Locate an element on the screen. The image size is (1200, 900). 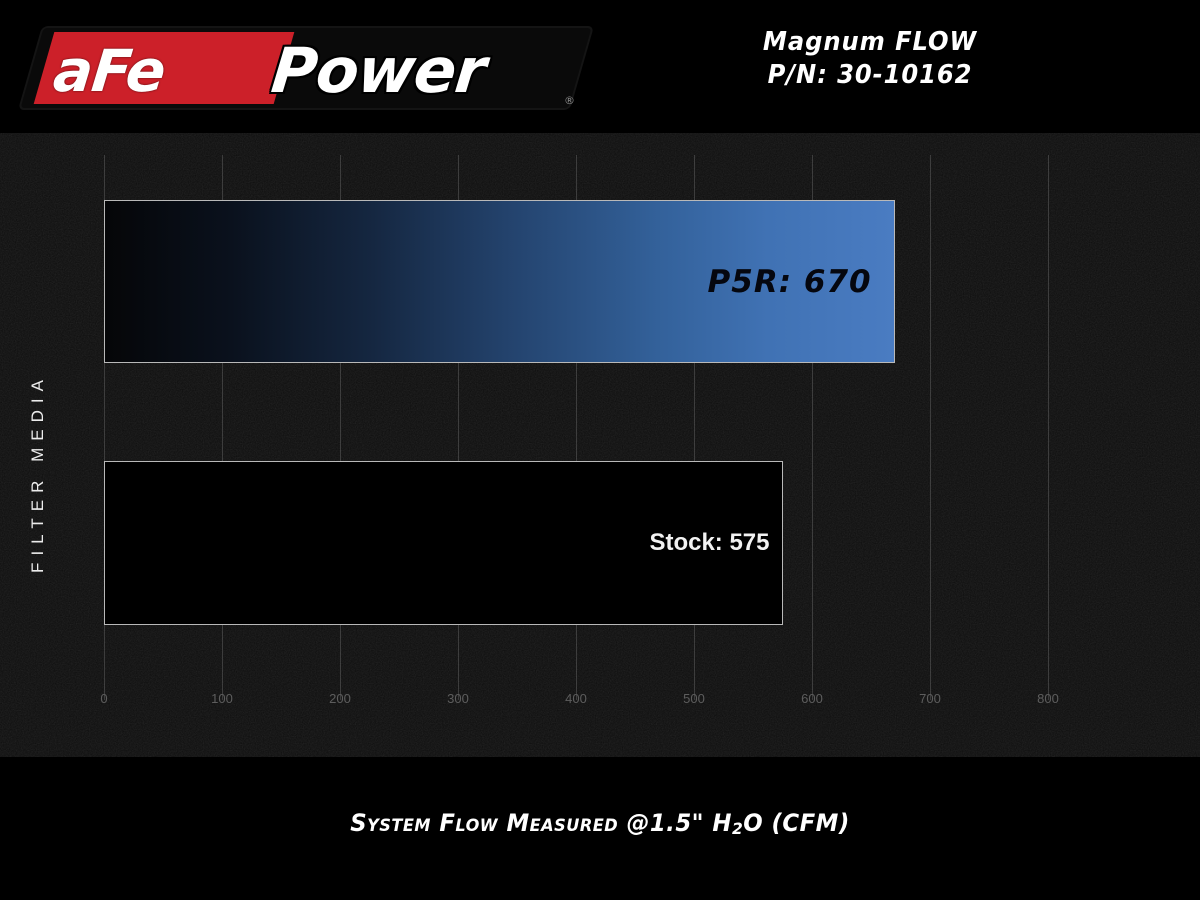
bar-psr-label: P5R: 670 is located at coordinates (789, 281).